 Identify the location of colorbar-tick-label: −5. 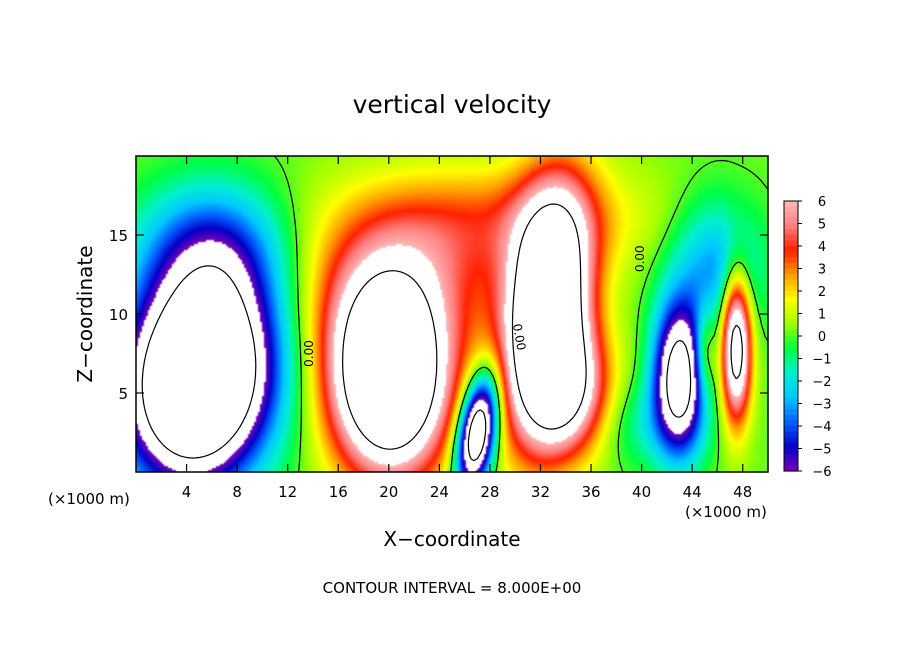
(821, 450).